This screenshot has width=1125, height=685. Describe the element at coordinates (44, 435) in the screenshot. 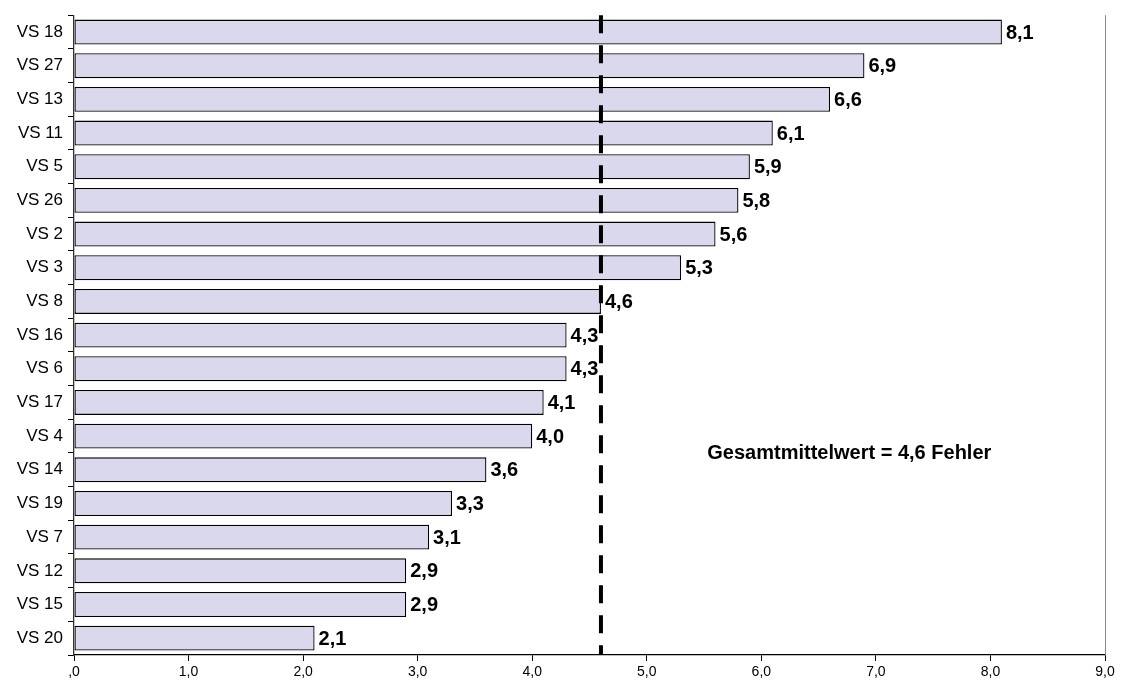

I see `y-tick-label: VS 4` at that location.